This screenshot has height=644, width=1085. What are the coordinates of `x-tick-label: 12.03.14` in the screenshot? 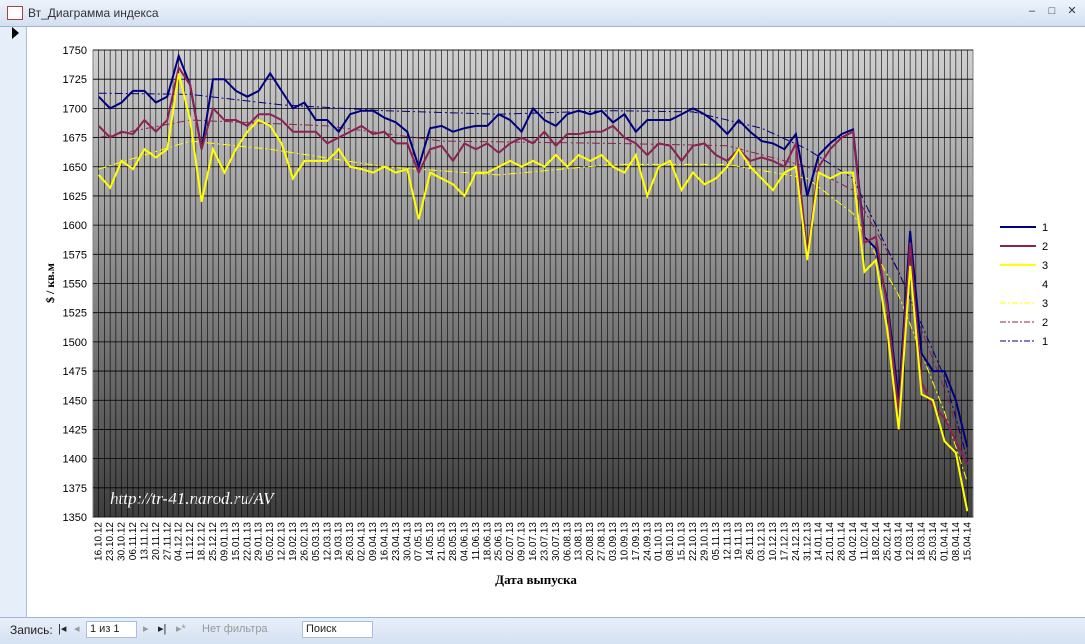 It's located at (910, 541).